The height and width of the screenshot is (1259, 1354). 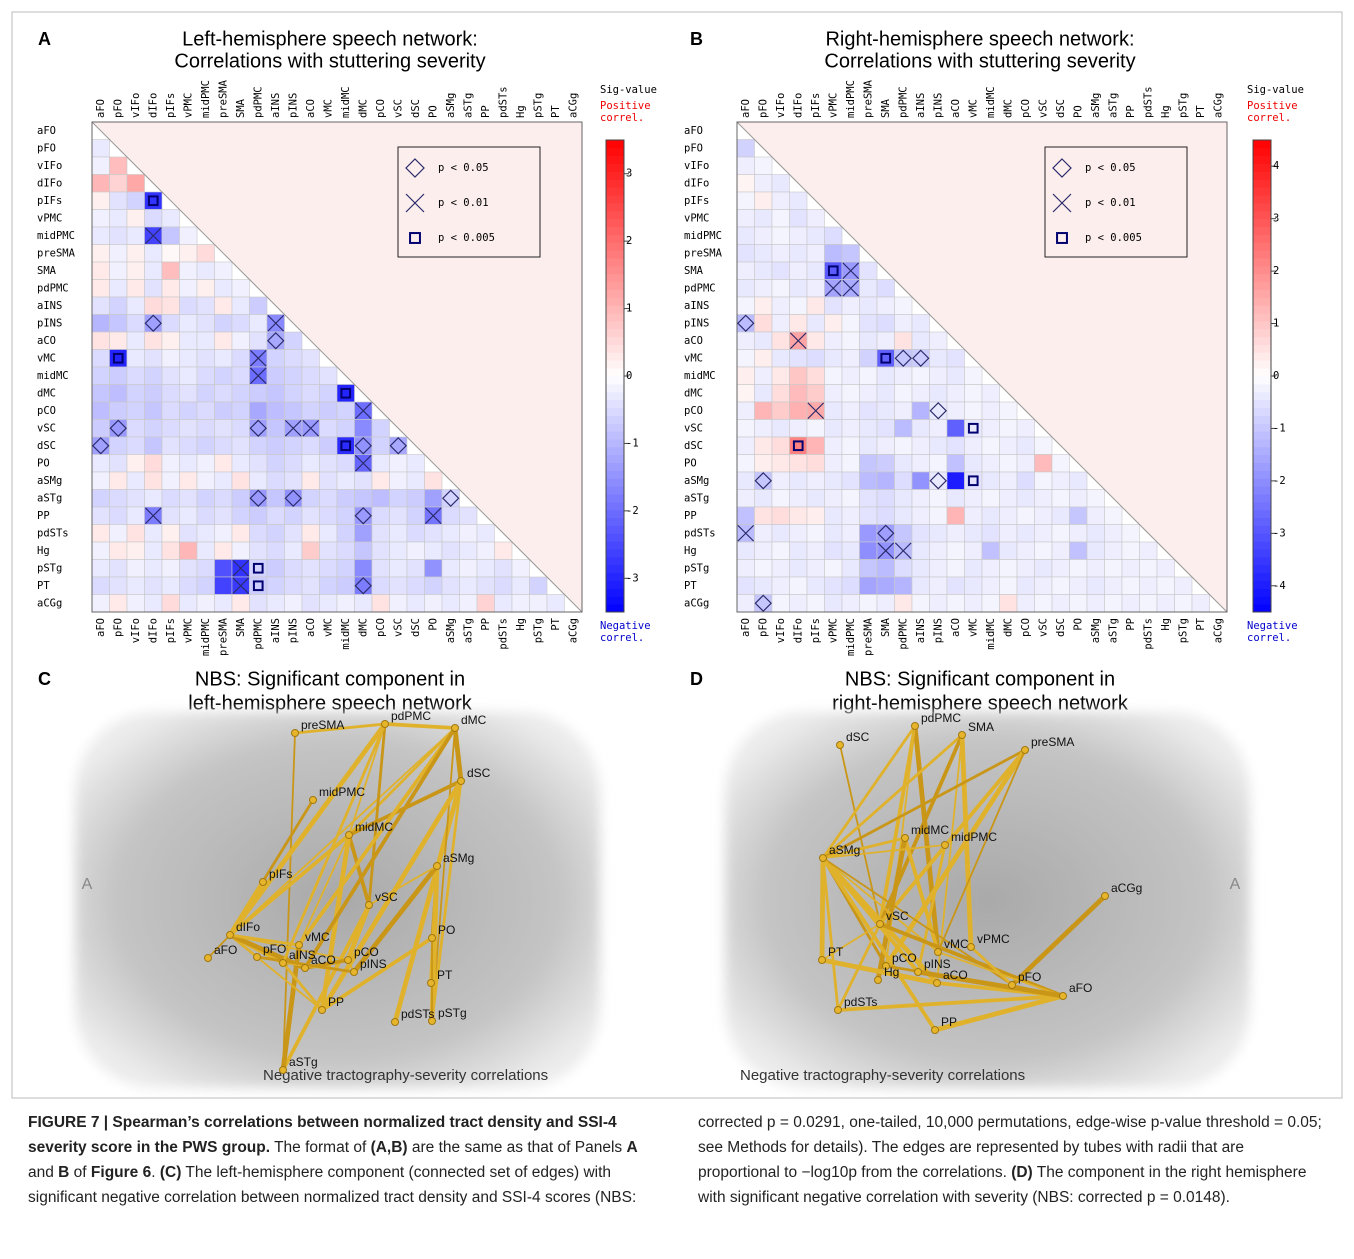 I want to click on column-label-top: Hg, so click(x=521, y=111).